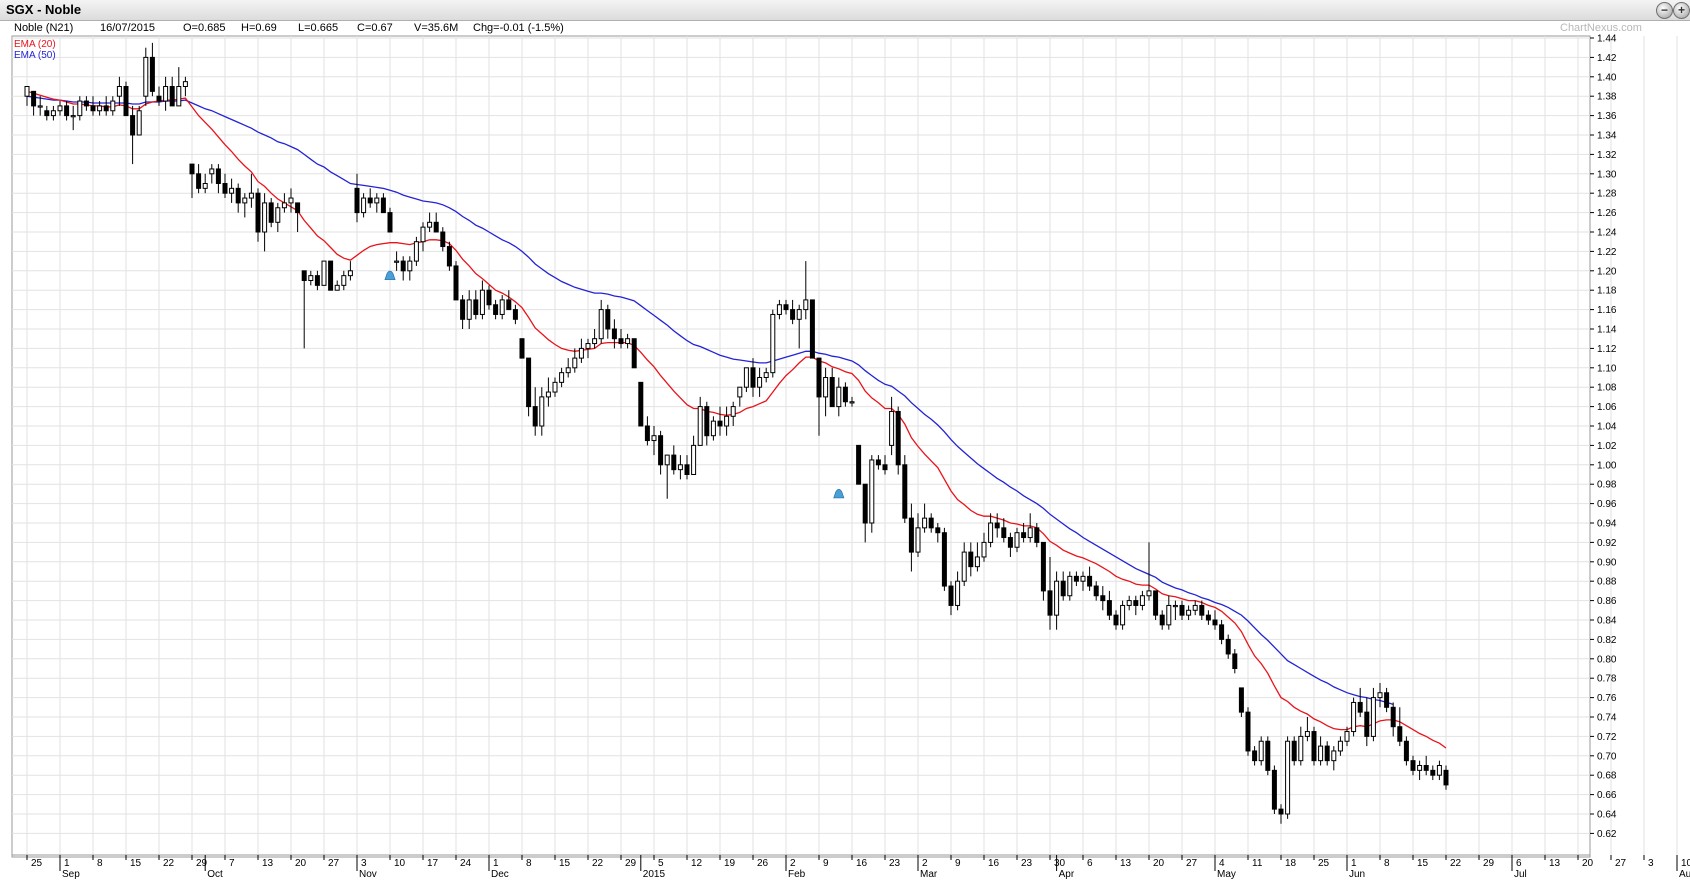 This screenshot has height=881, width=1690. Describe the element at coordinates (1607, 271) in the screenshot. I see `y-tick-label: 1.20` at that location.